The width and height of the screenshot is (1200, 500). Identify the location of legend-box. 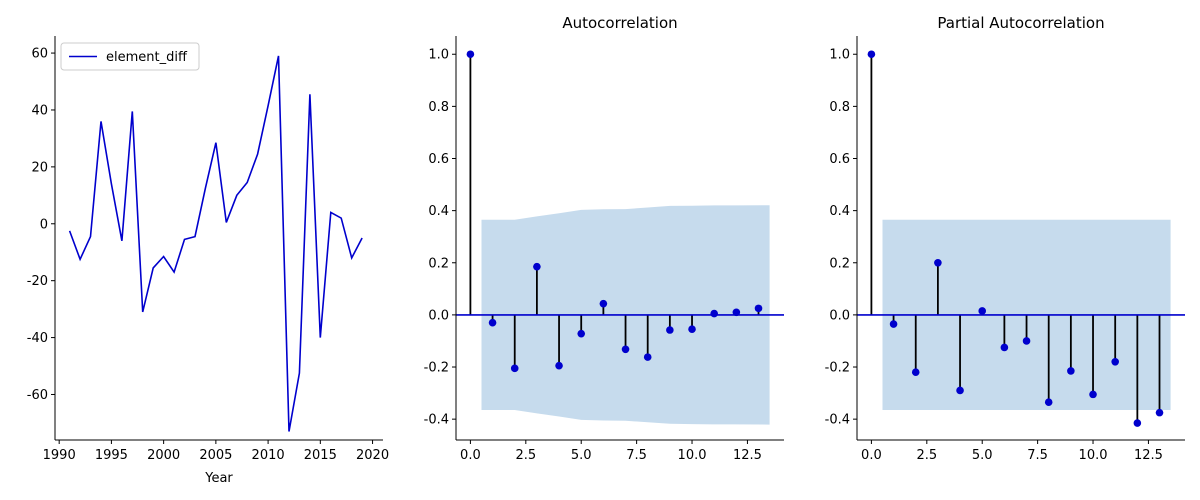
(130, 56).